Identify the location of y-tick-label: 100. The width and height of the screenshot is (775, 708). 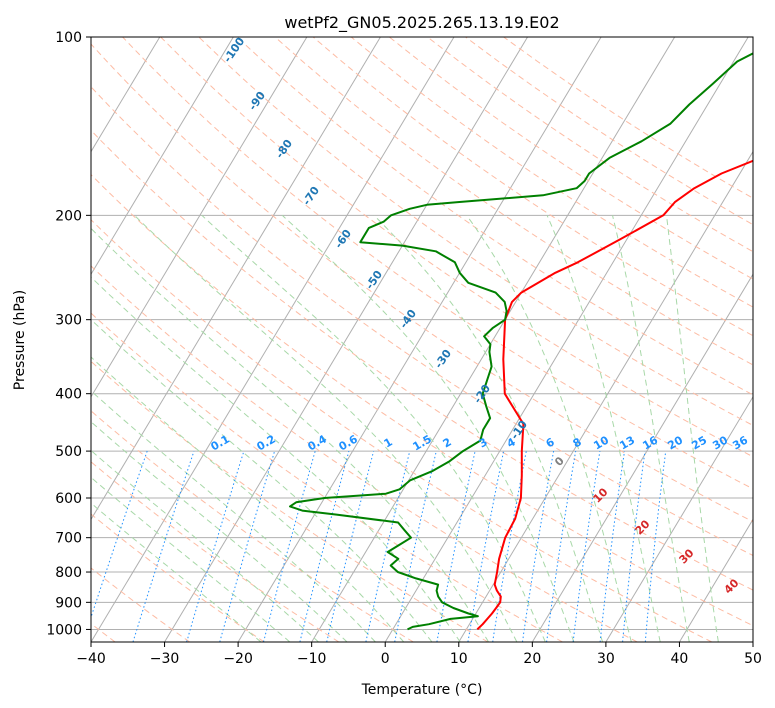
(68, 38).